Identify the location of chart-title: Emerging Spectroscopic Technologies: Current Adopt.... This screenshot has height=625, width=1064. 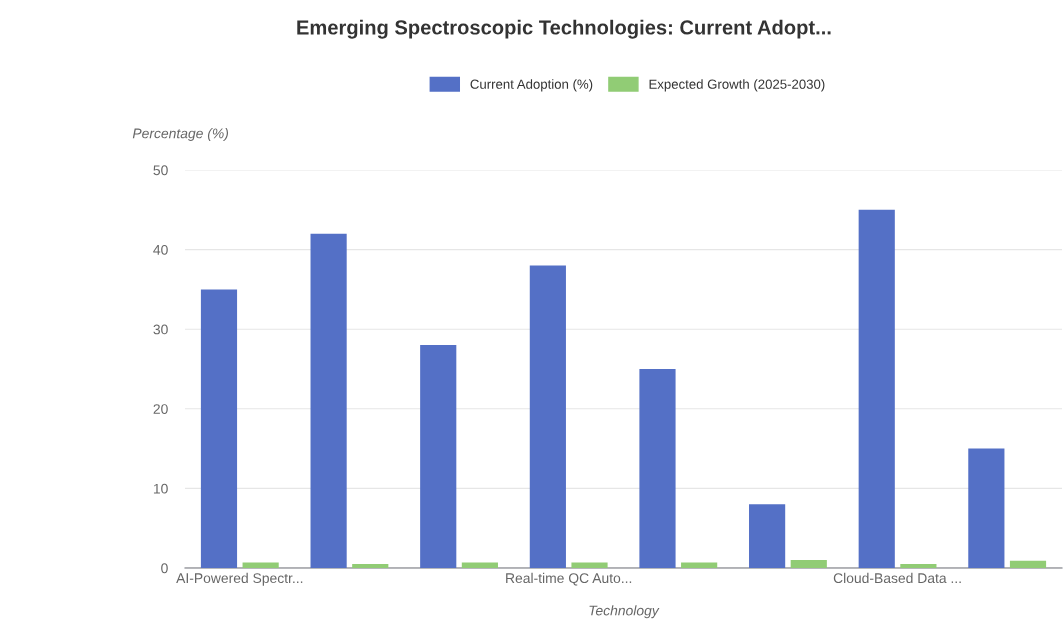
(564, 29).